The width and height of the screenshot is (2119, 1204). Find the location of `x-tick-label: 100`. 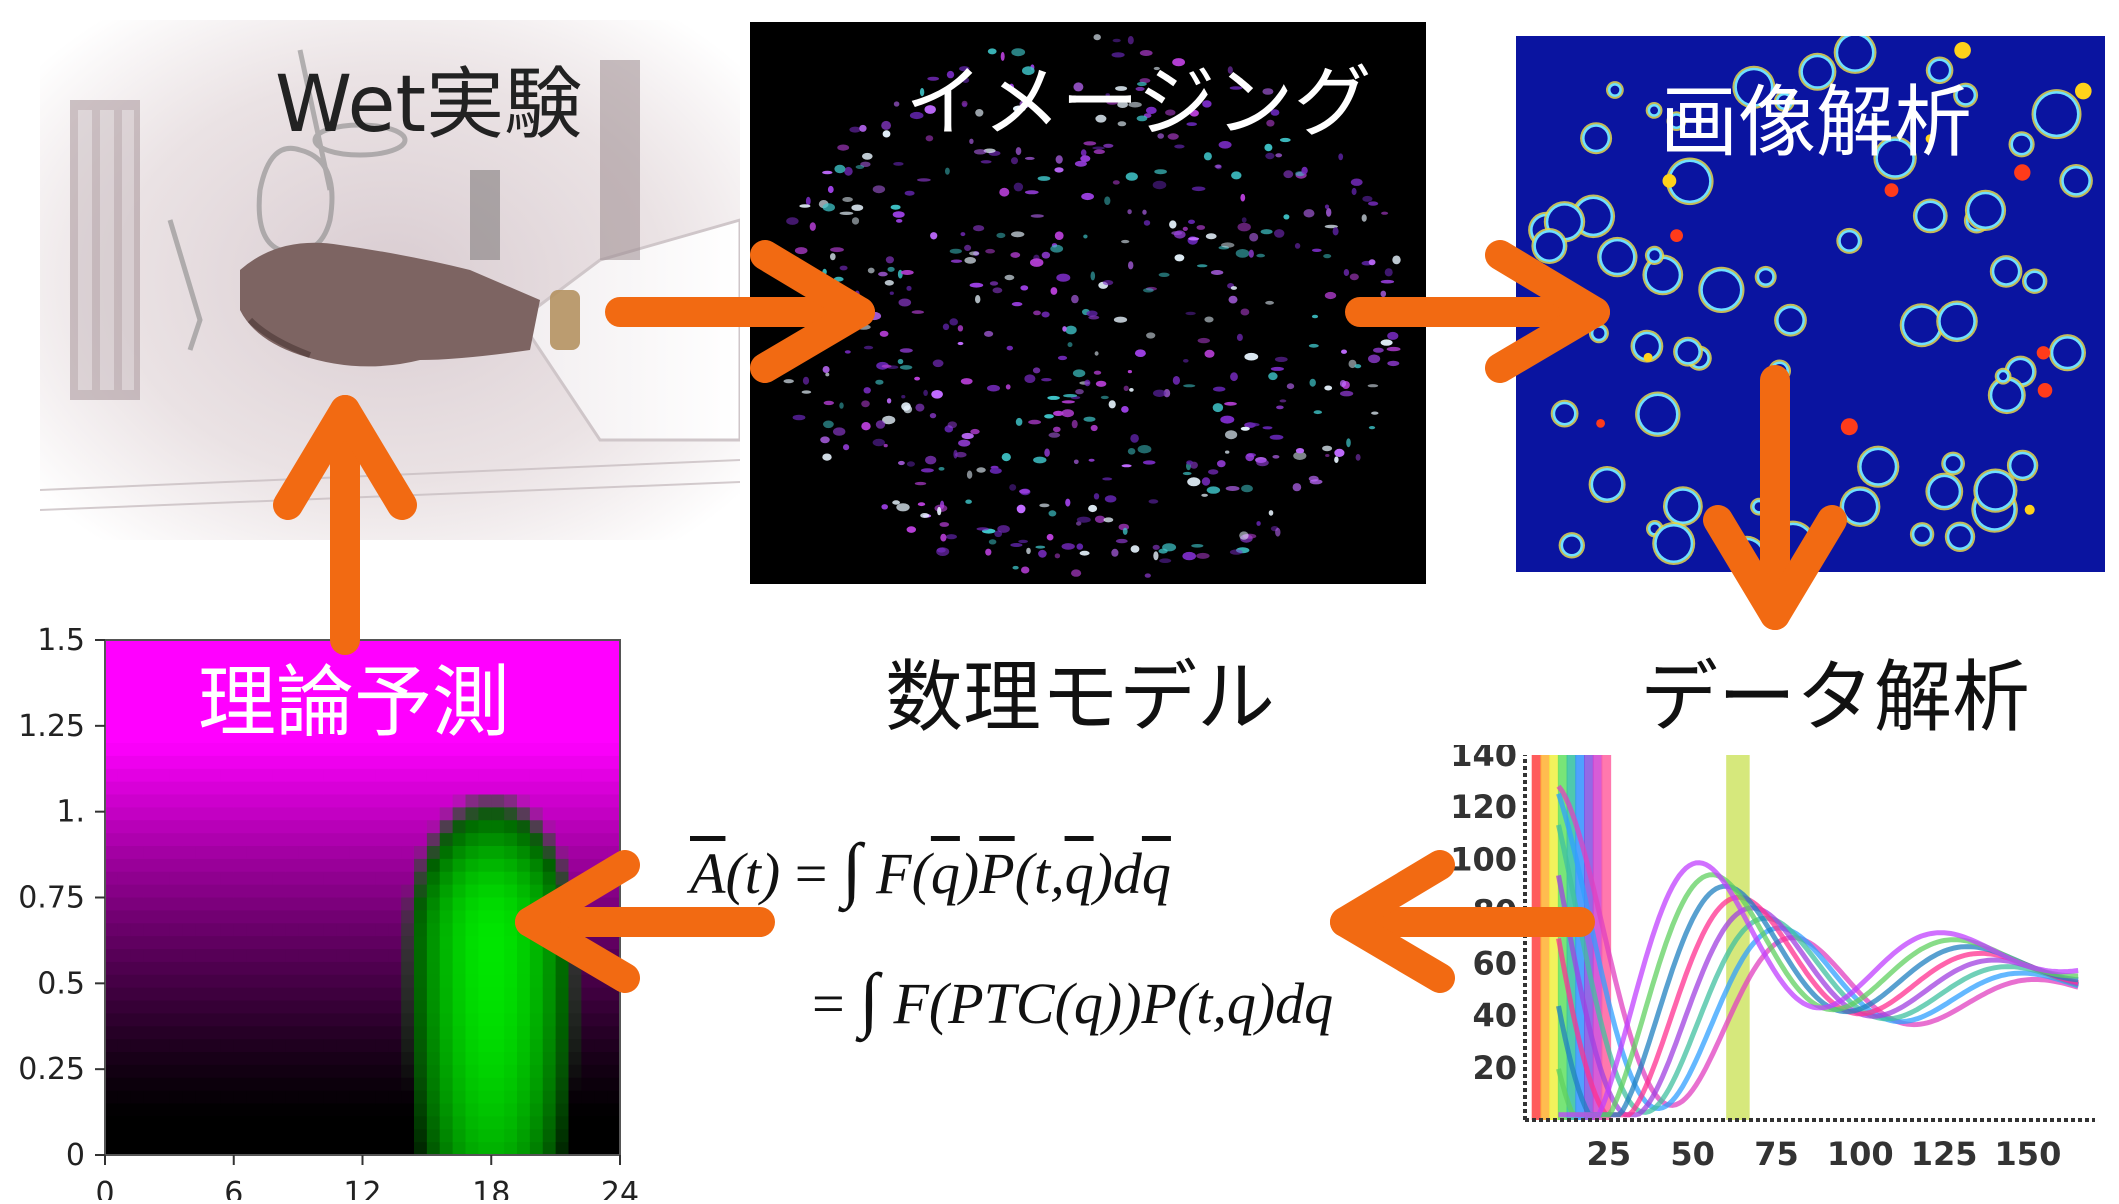

x-tick-label: 100 is located at coordinates (1860, 1154).